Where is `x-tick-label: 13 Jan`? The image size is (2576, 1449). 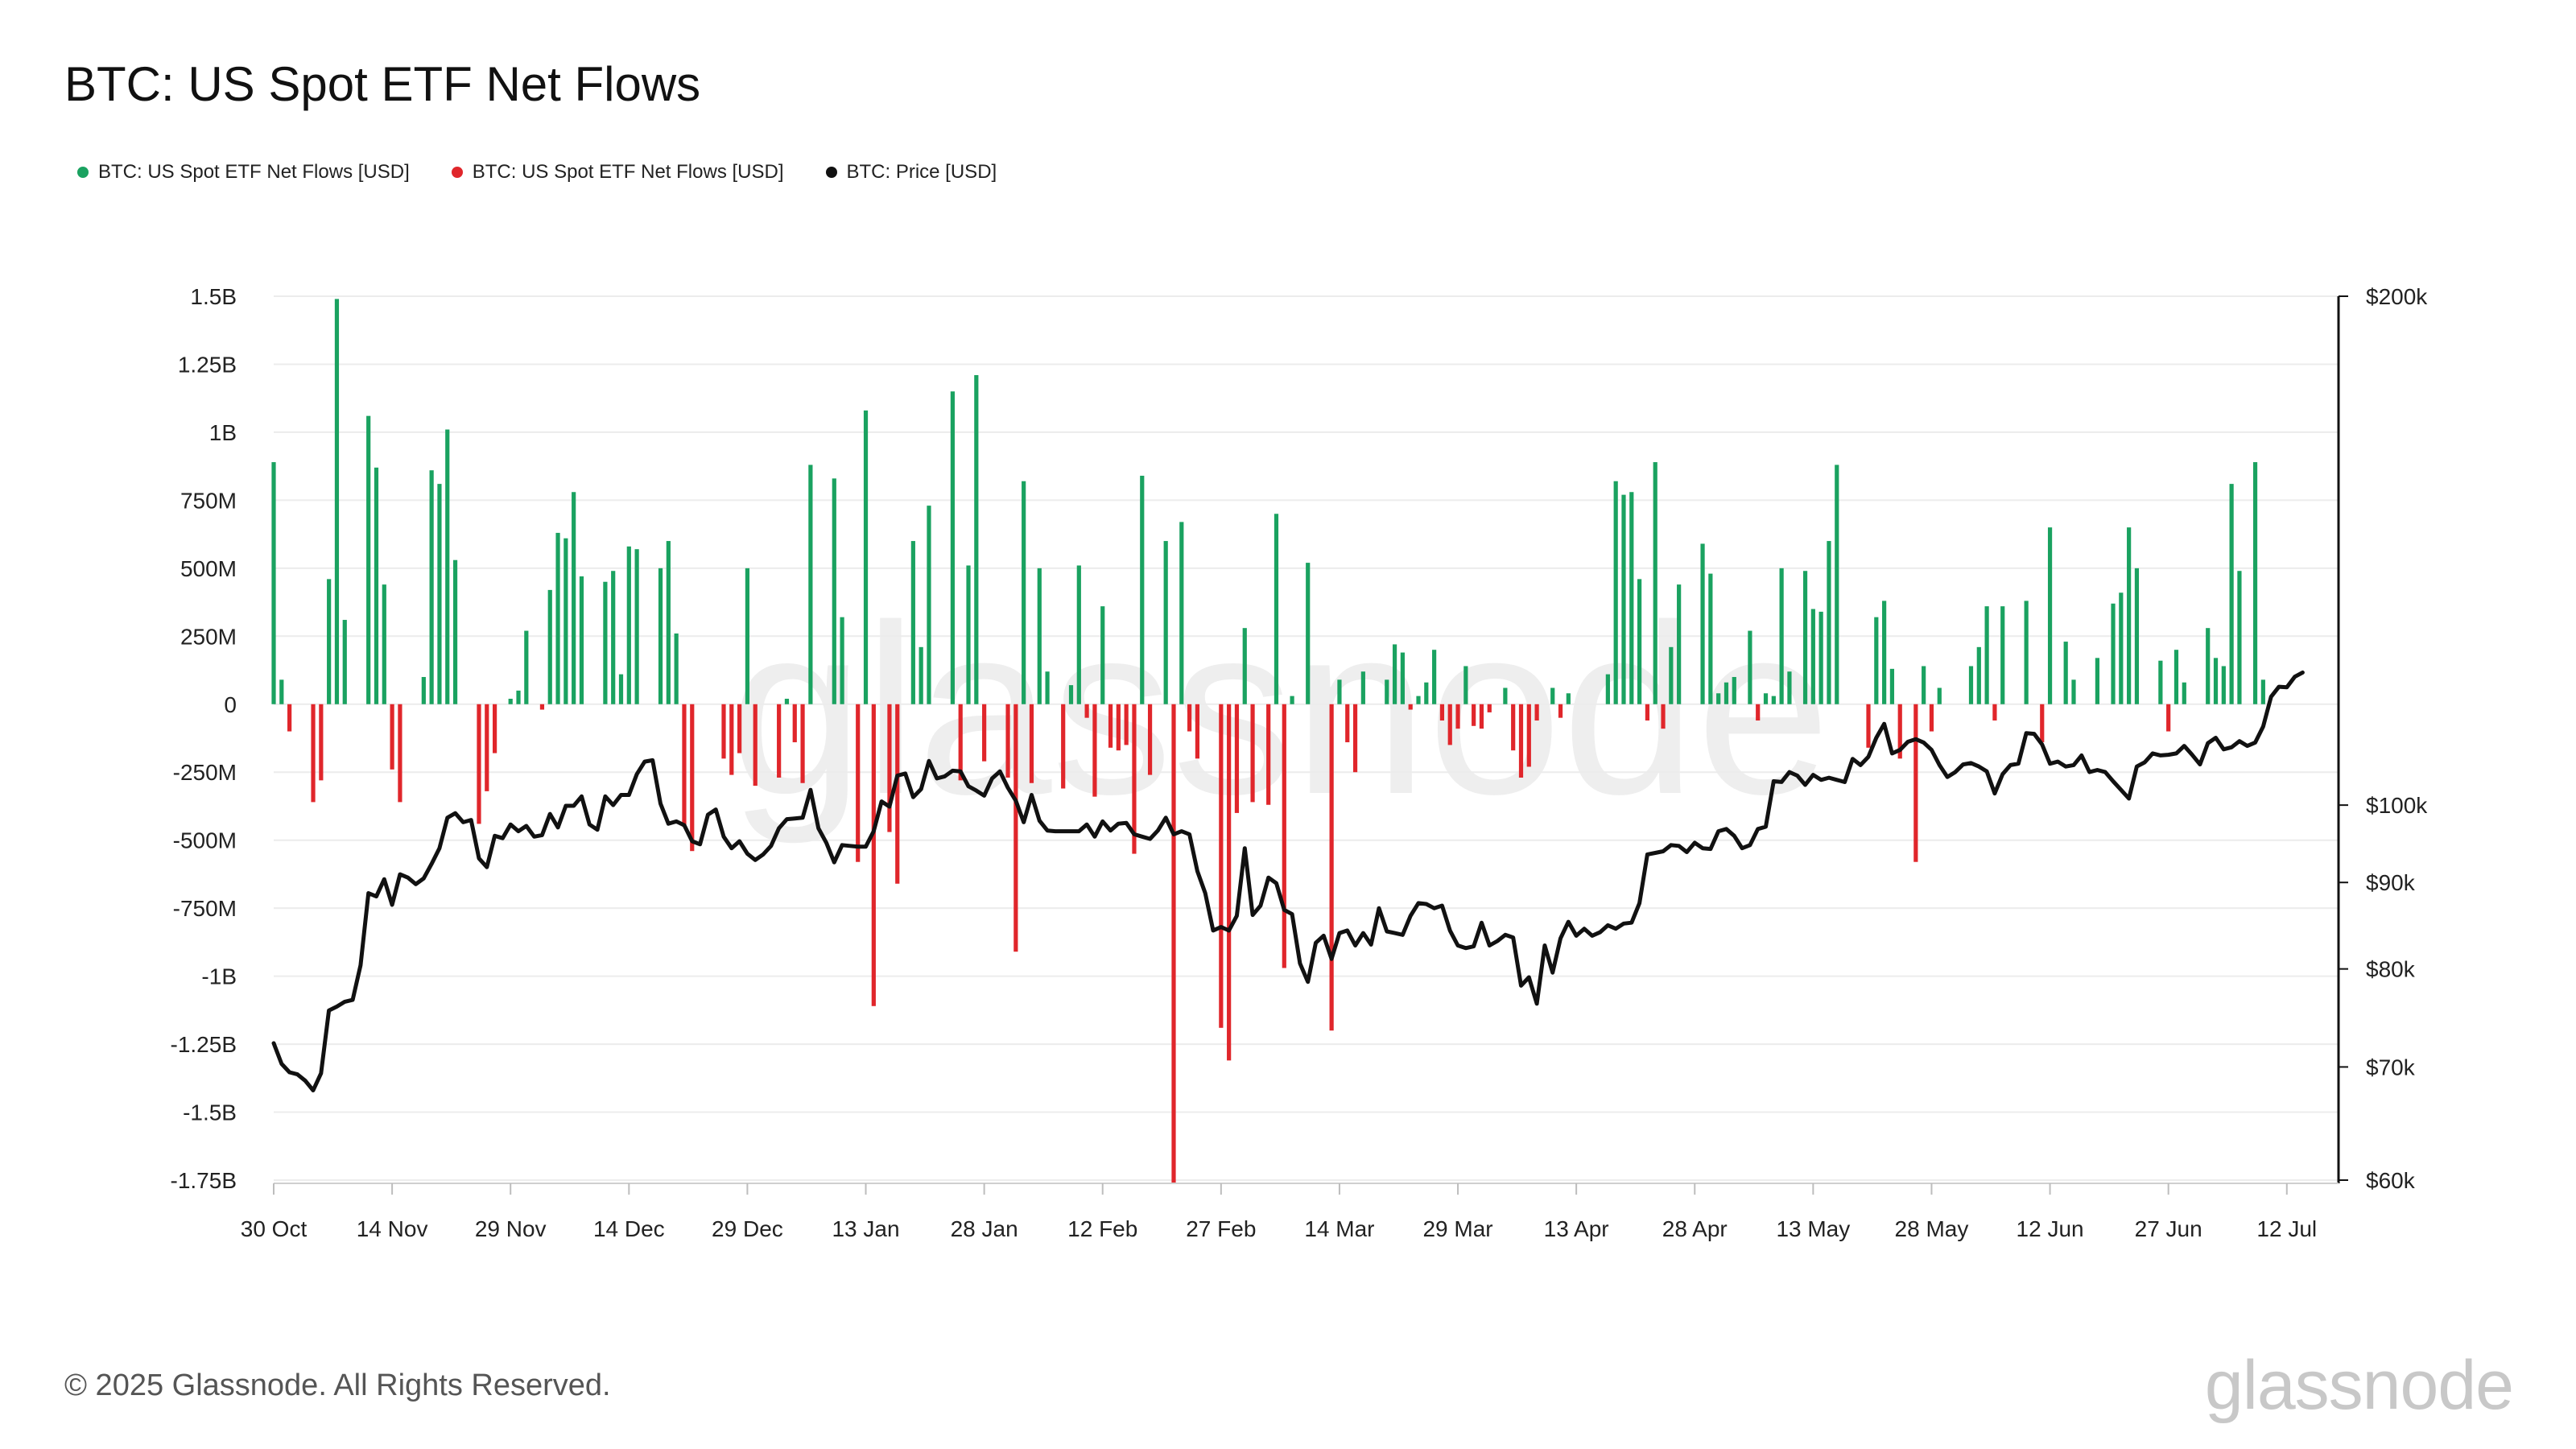 x-tick-label: 13 Jan is located at coordinates (865, 1228).